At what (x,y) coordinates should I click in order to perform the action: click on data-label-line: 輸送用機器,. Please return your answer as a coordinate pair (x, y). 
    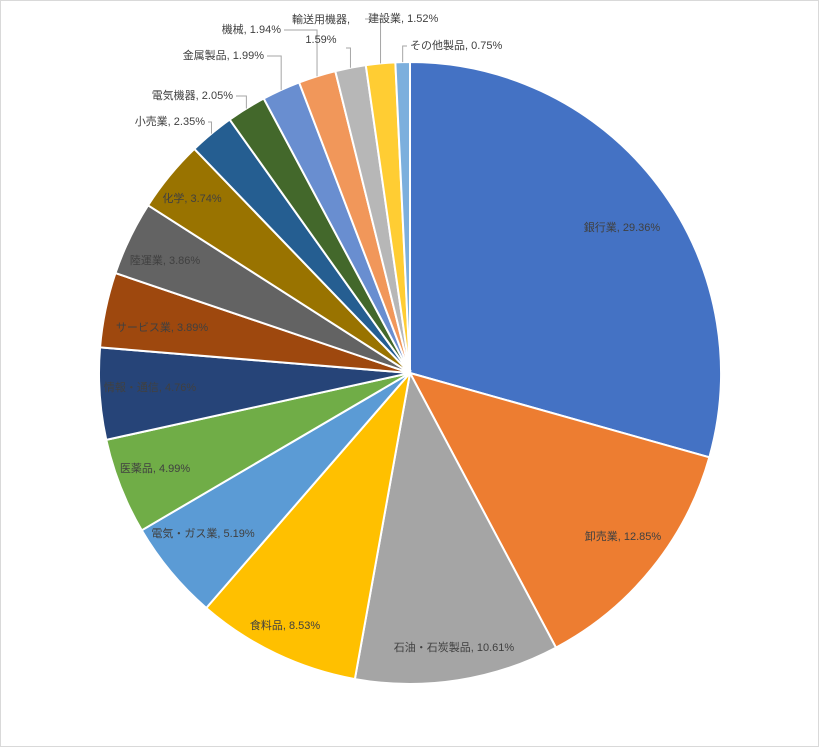
    Looking at the image, I should click on (321, 19).